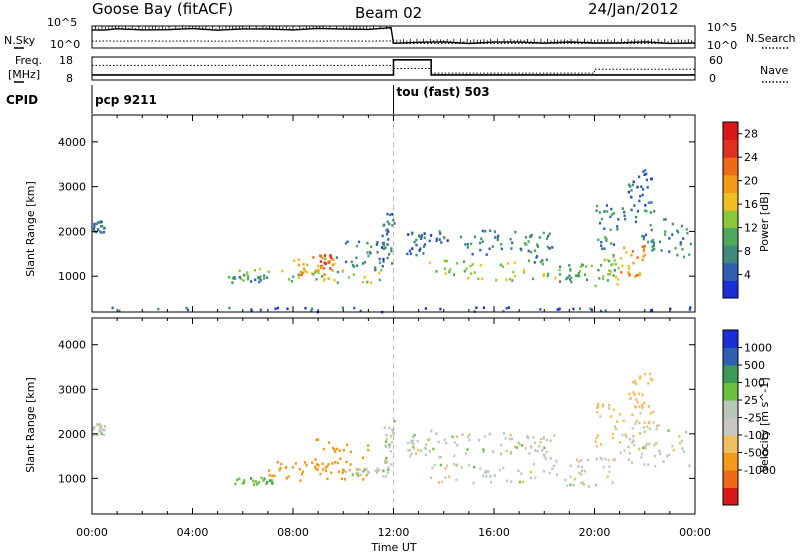 The image size is (800, 558). I want to click on velocity-colorbar-cell, so click(730, 374).